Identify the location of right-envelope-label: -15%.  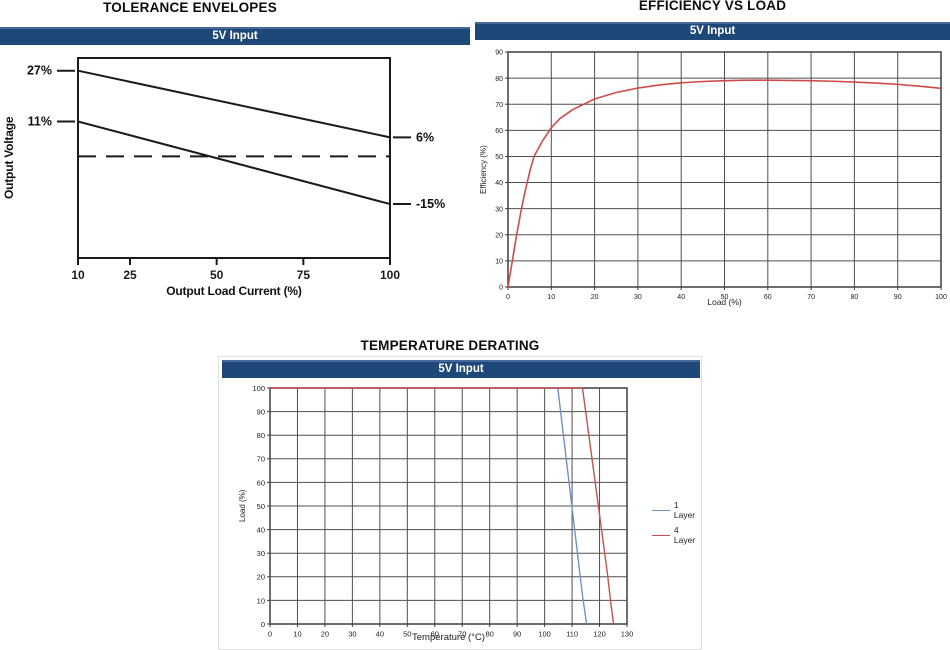
(430, 204).